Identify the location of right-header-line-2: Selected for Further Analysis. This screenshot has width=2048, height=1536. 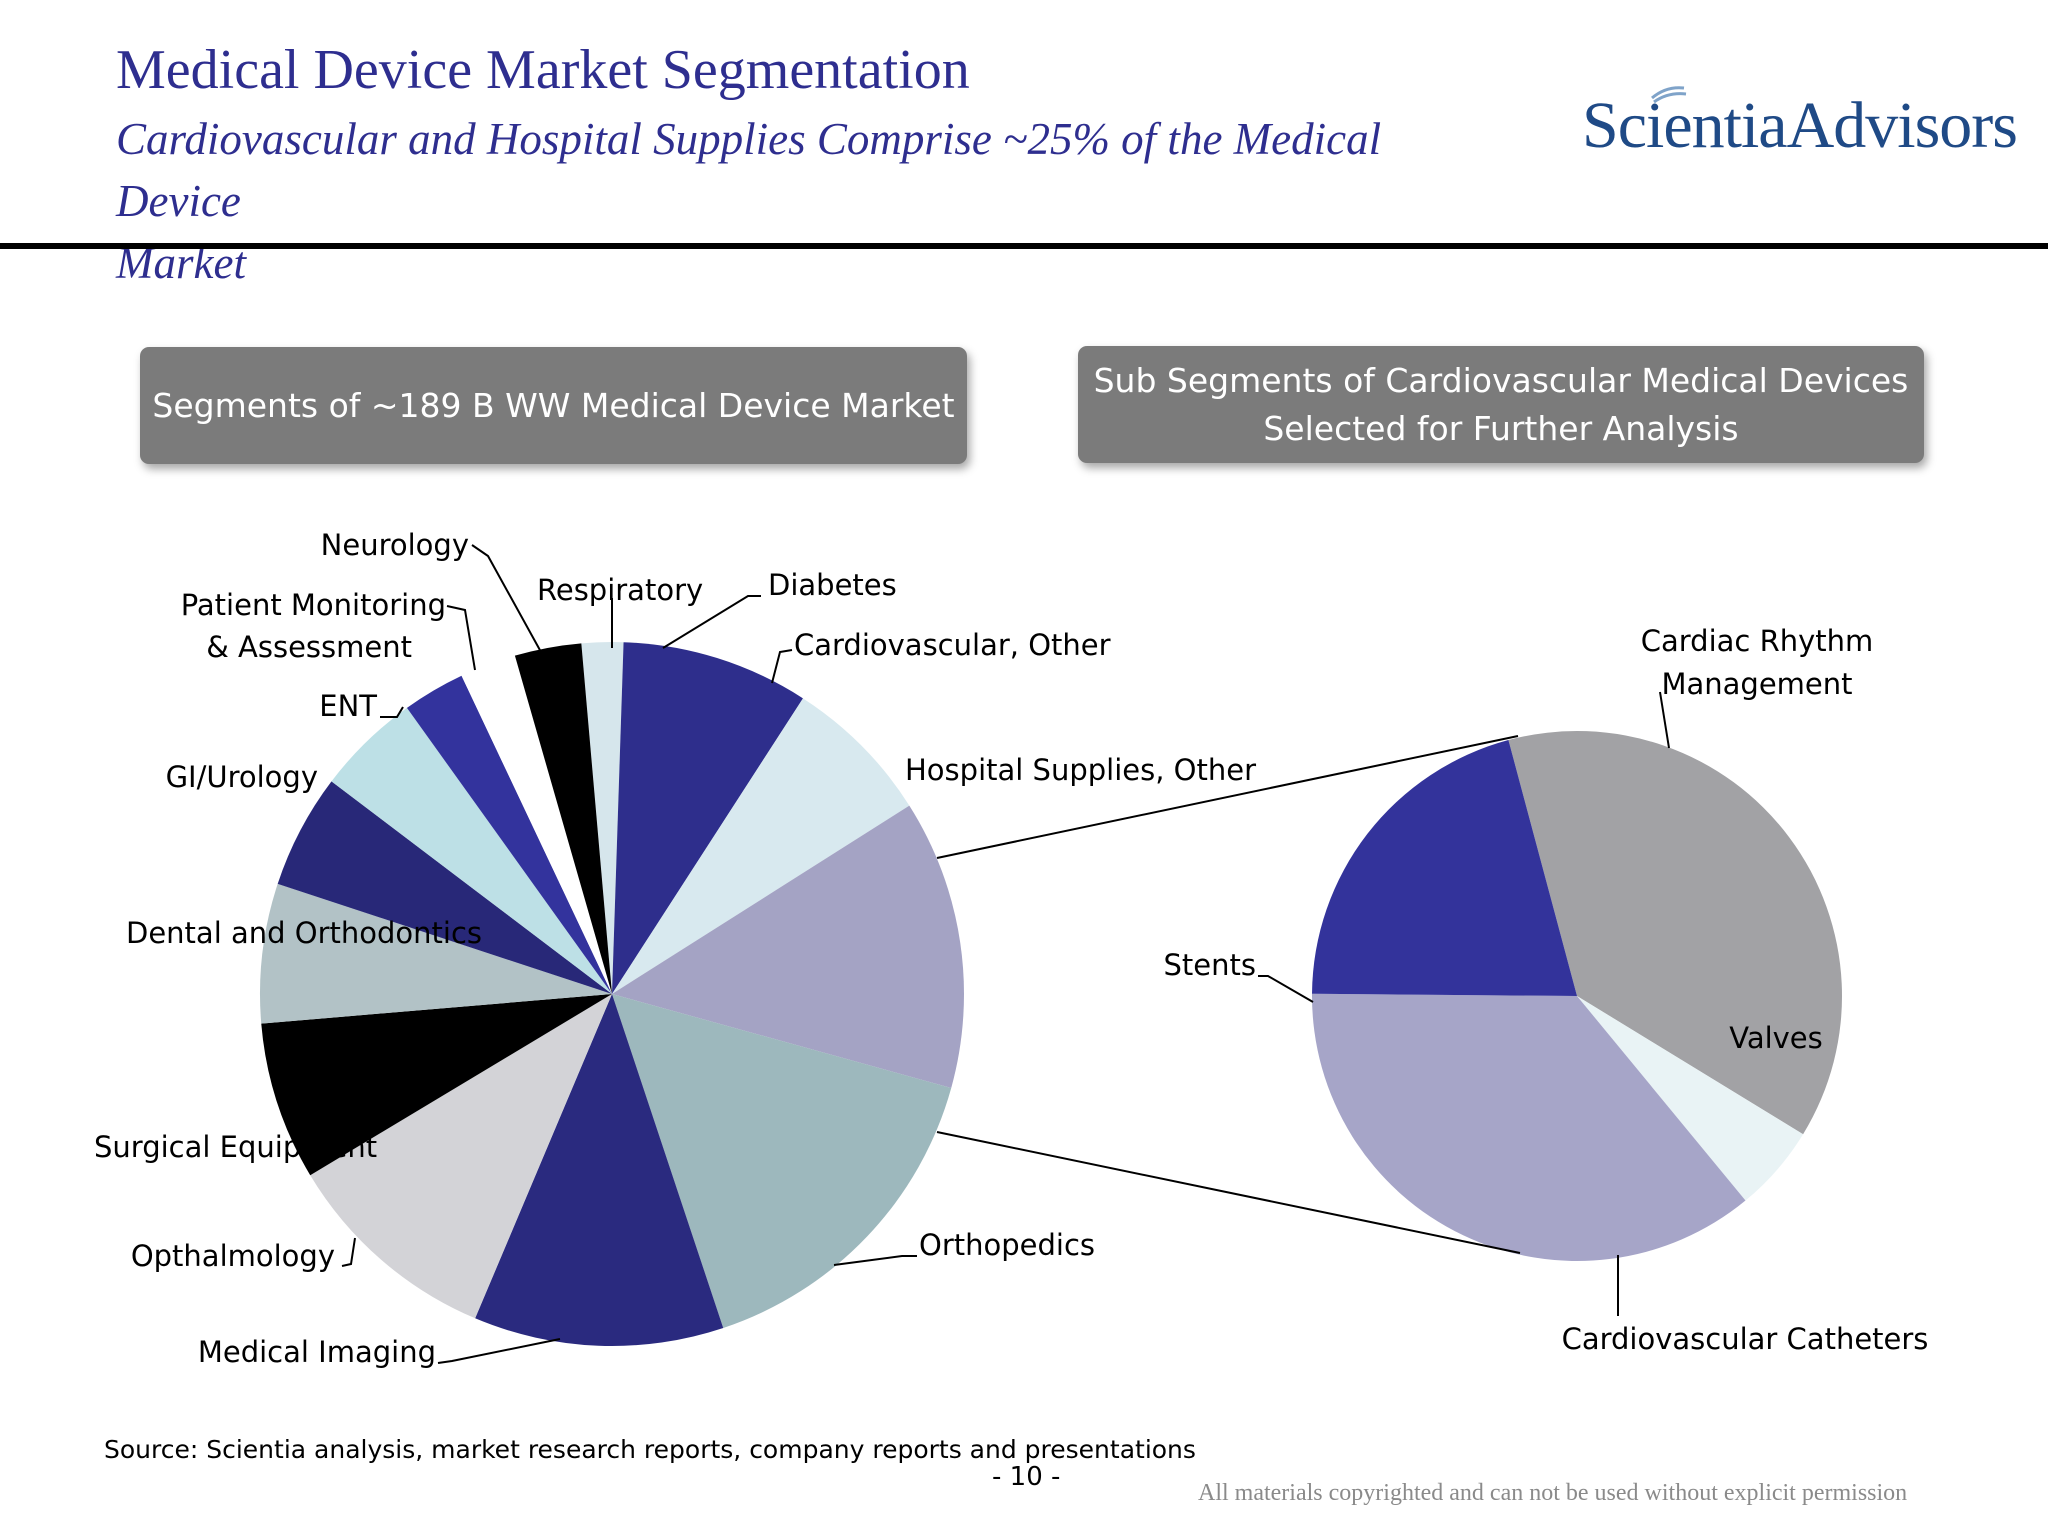
(1501, 428).